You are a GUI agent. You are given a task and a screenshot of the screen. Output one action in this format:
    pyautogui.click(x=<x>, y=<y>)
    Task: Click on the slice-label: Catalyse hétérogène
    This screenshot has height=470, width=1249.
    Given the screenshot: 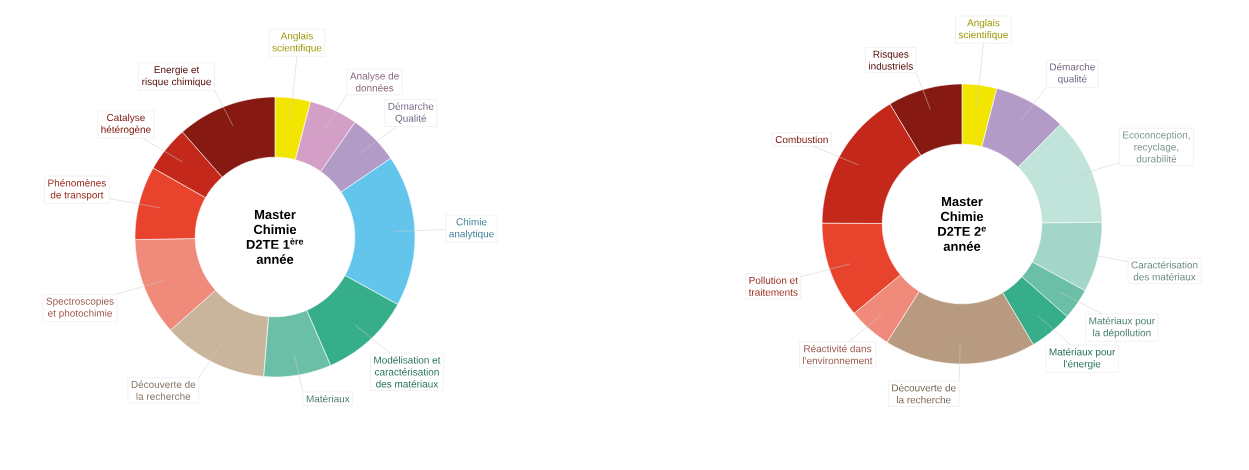 What is the action you would take?
    pyautogui.click(x=126, y=124)
    